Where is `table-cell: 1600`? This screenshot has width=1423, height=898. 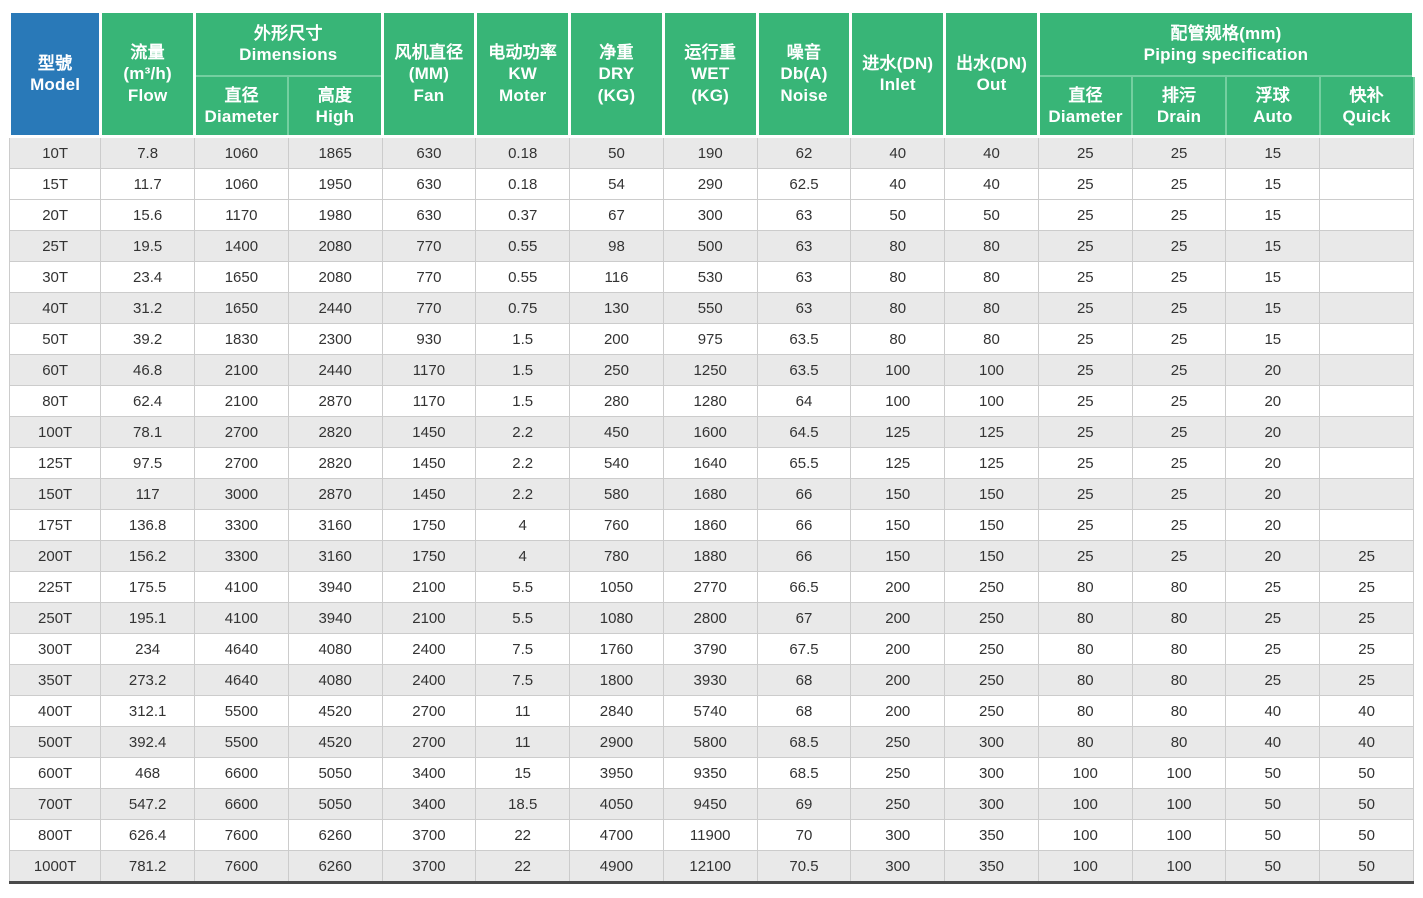 table-cell: 1600 is located at coordinates (710, 432).